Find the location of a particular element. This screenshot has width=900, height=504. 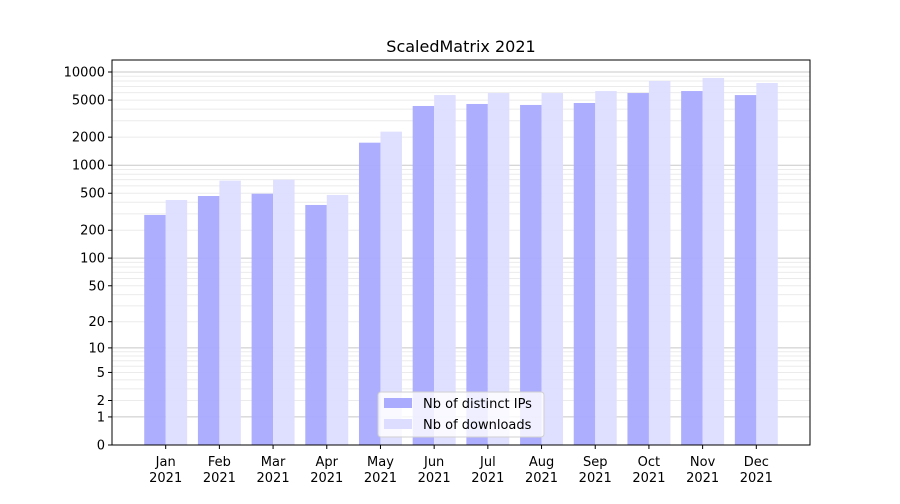

legend: Nb of distinct IPs Nb of downloads is located at coordinates (461, 414).